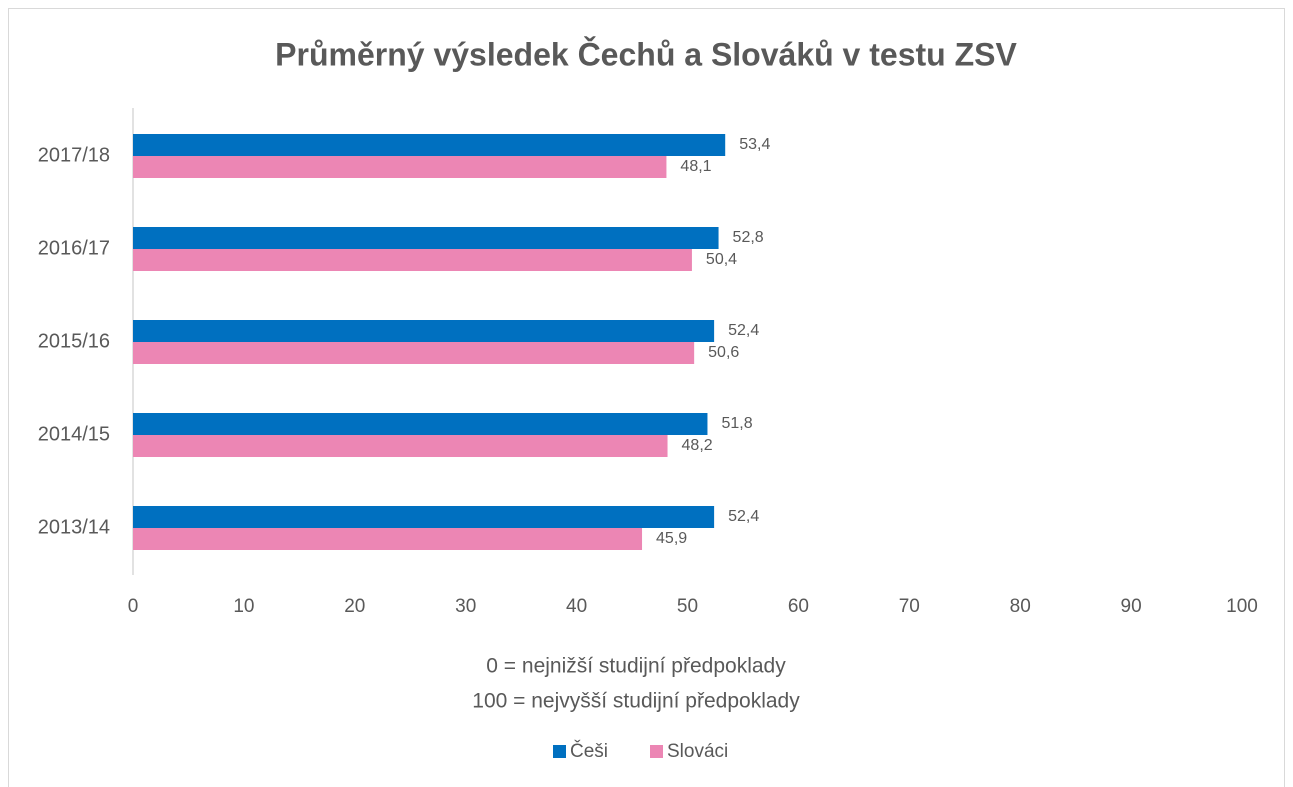  I want to click on x-axis-label: 100 = nejvyšší studijní předpoklady, so click(636, 701).